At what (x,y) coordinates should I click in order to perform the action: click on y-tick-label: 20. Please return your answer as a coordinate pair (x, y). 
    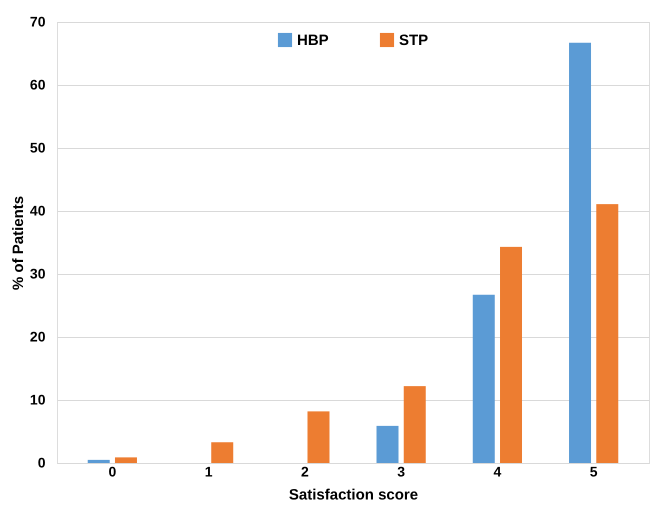
    Looking at the image, I should click on (38, 336).